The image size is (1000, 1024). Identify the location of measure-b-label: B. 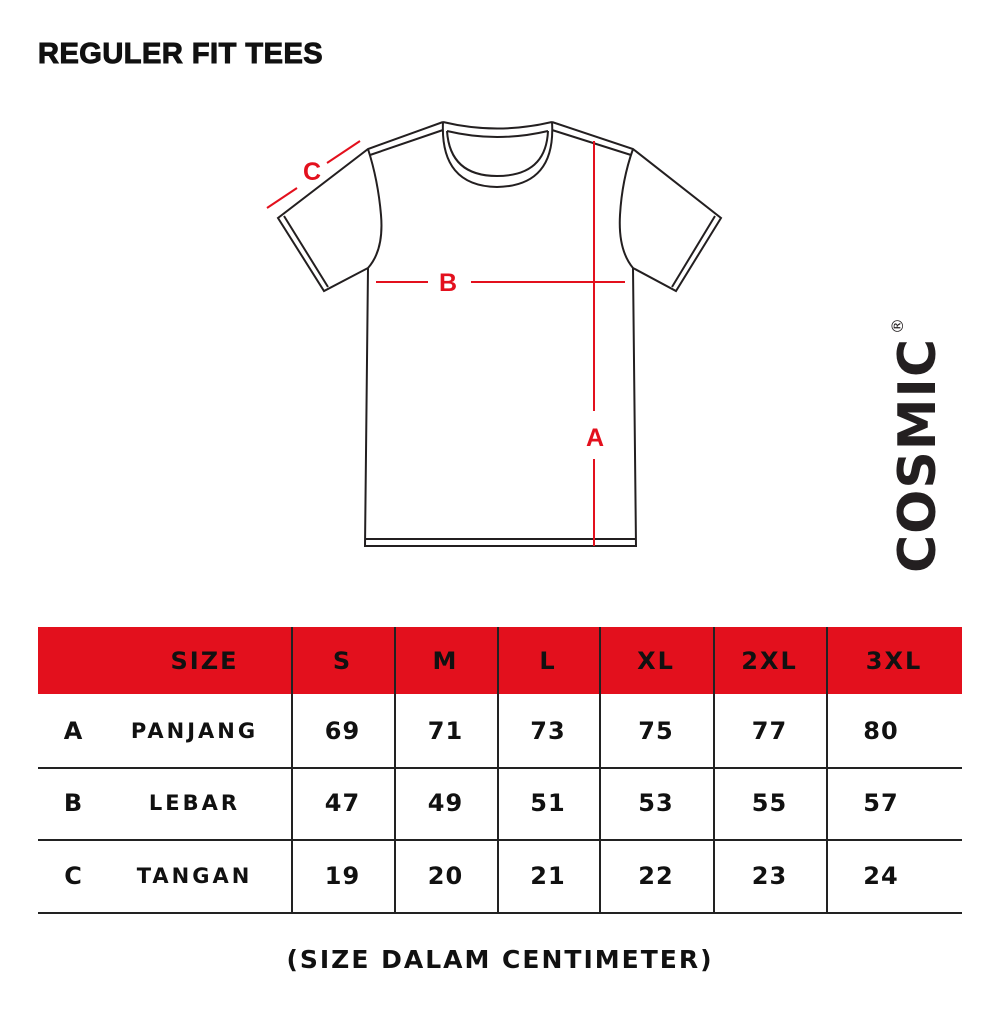
(448, 283).